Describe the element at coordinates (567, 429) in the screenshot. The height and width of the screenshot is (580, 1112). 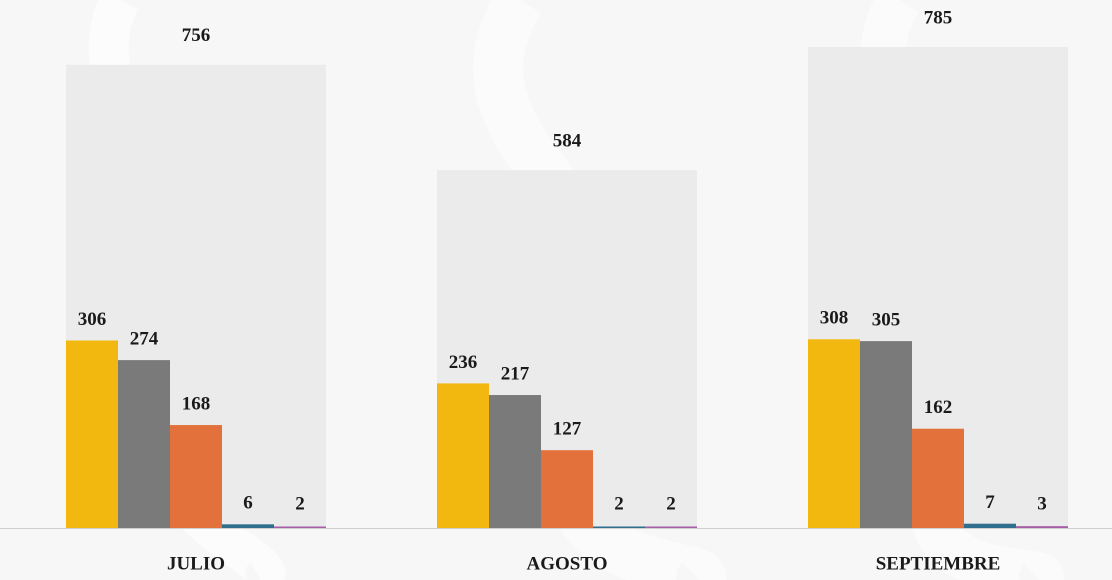
I see `value-label: 127` at that location.